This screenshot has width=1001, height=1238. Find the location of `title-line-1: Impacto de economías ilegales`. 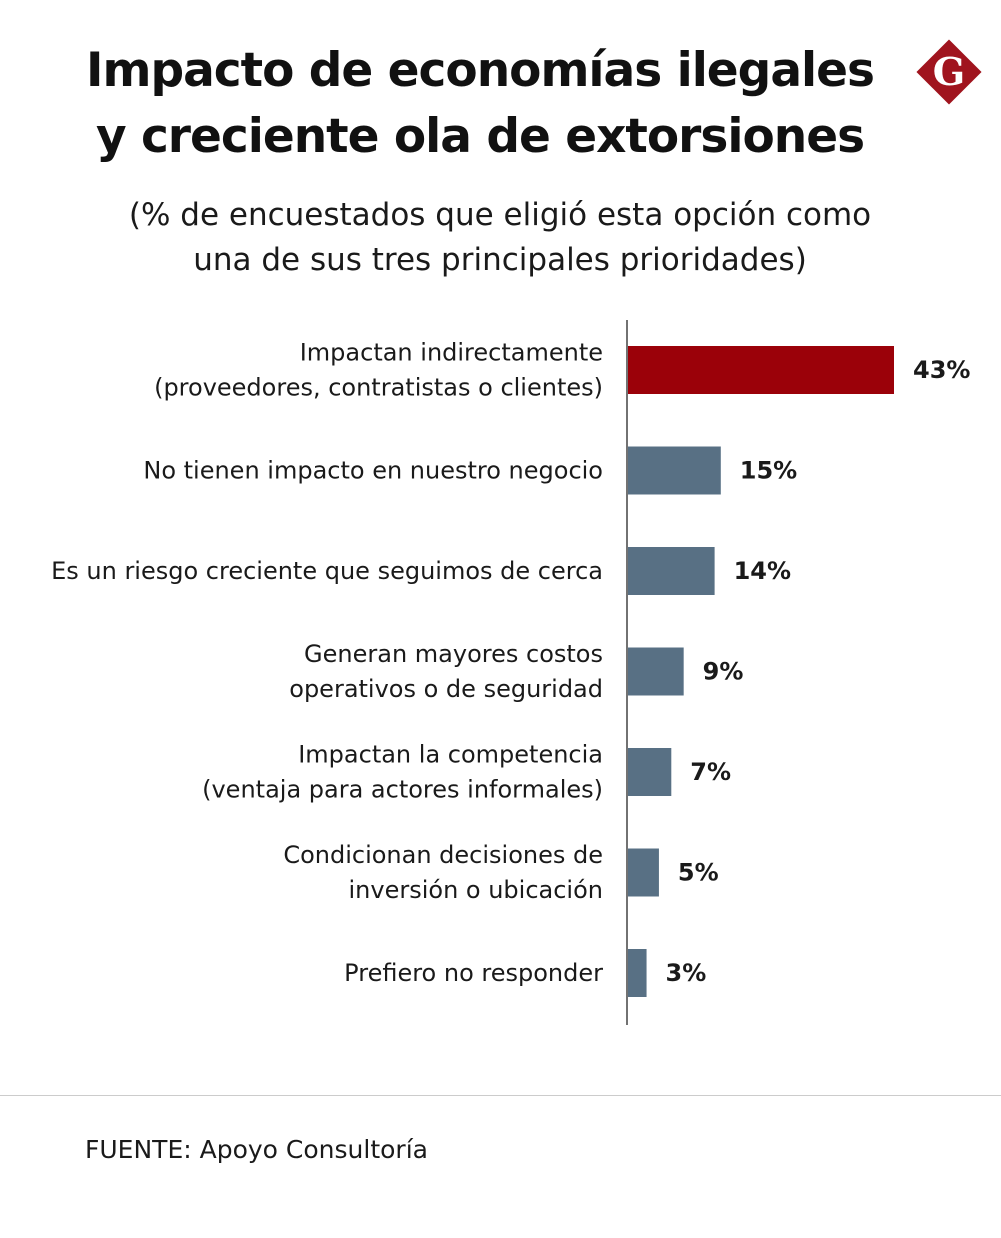

title-line-1: Impacto de economías ilegales is located at coordinates (480, 70).